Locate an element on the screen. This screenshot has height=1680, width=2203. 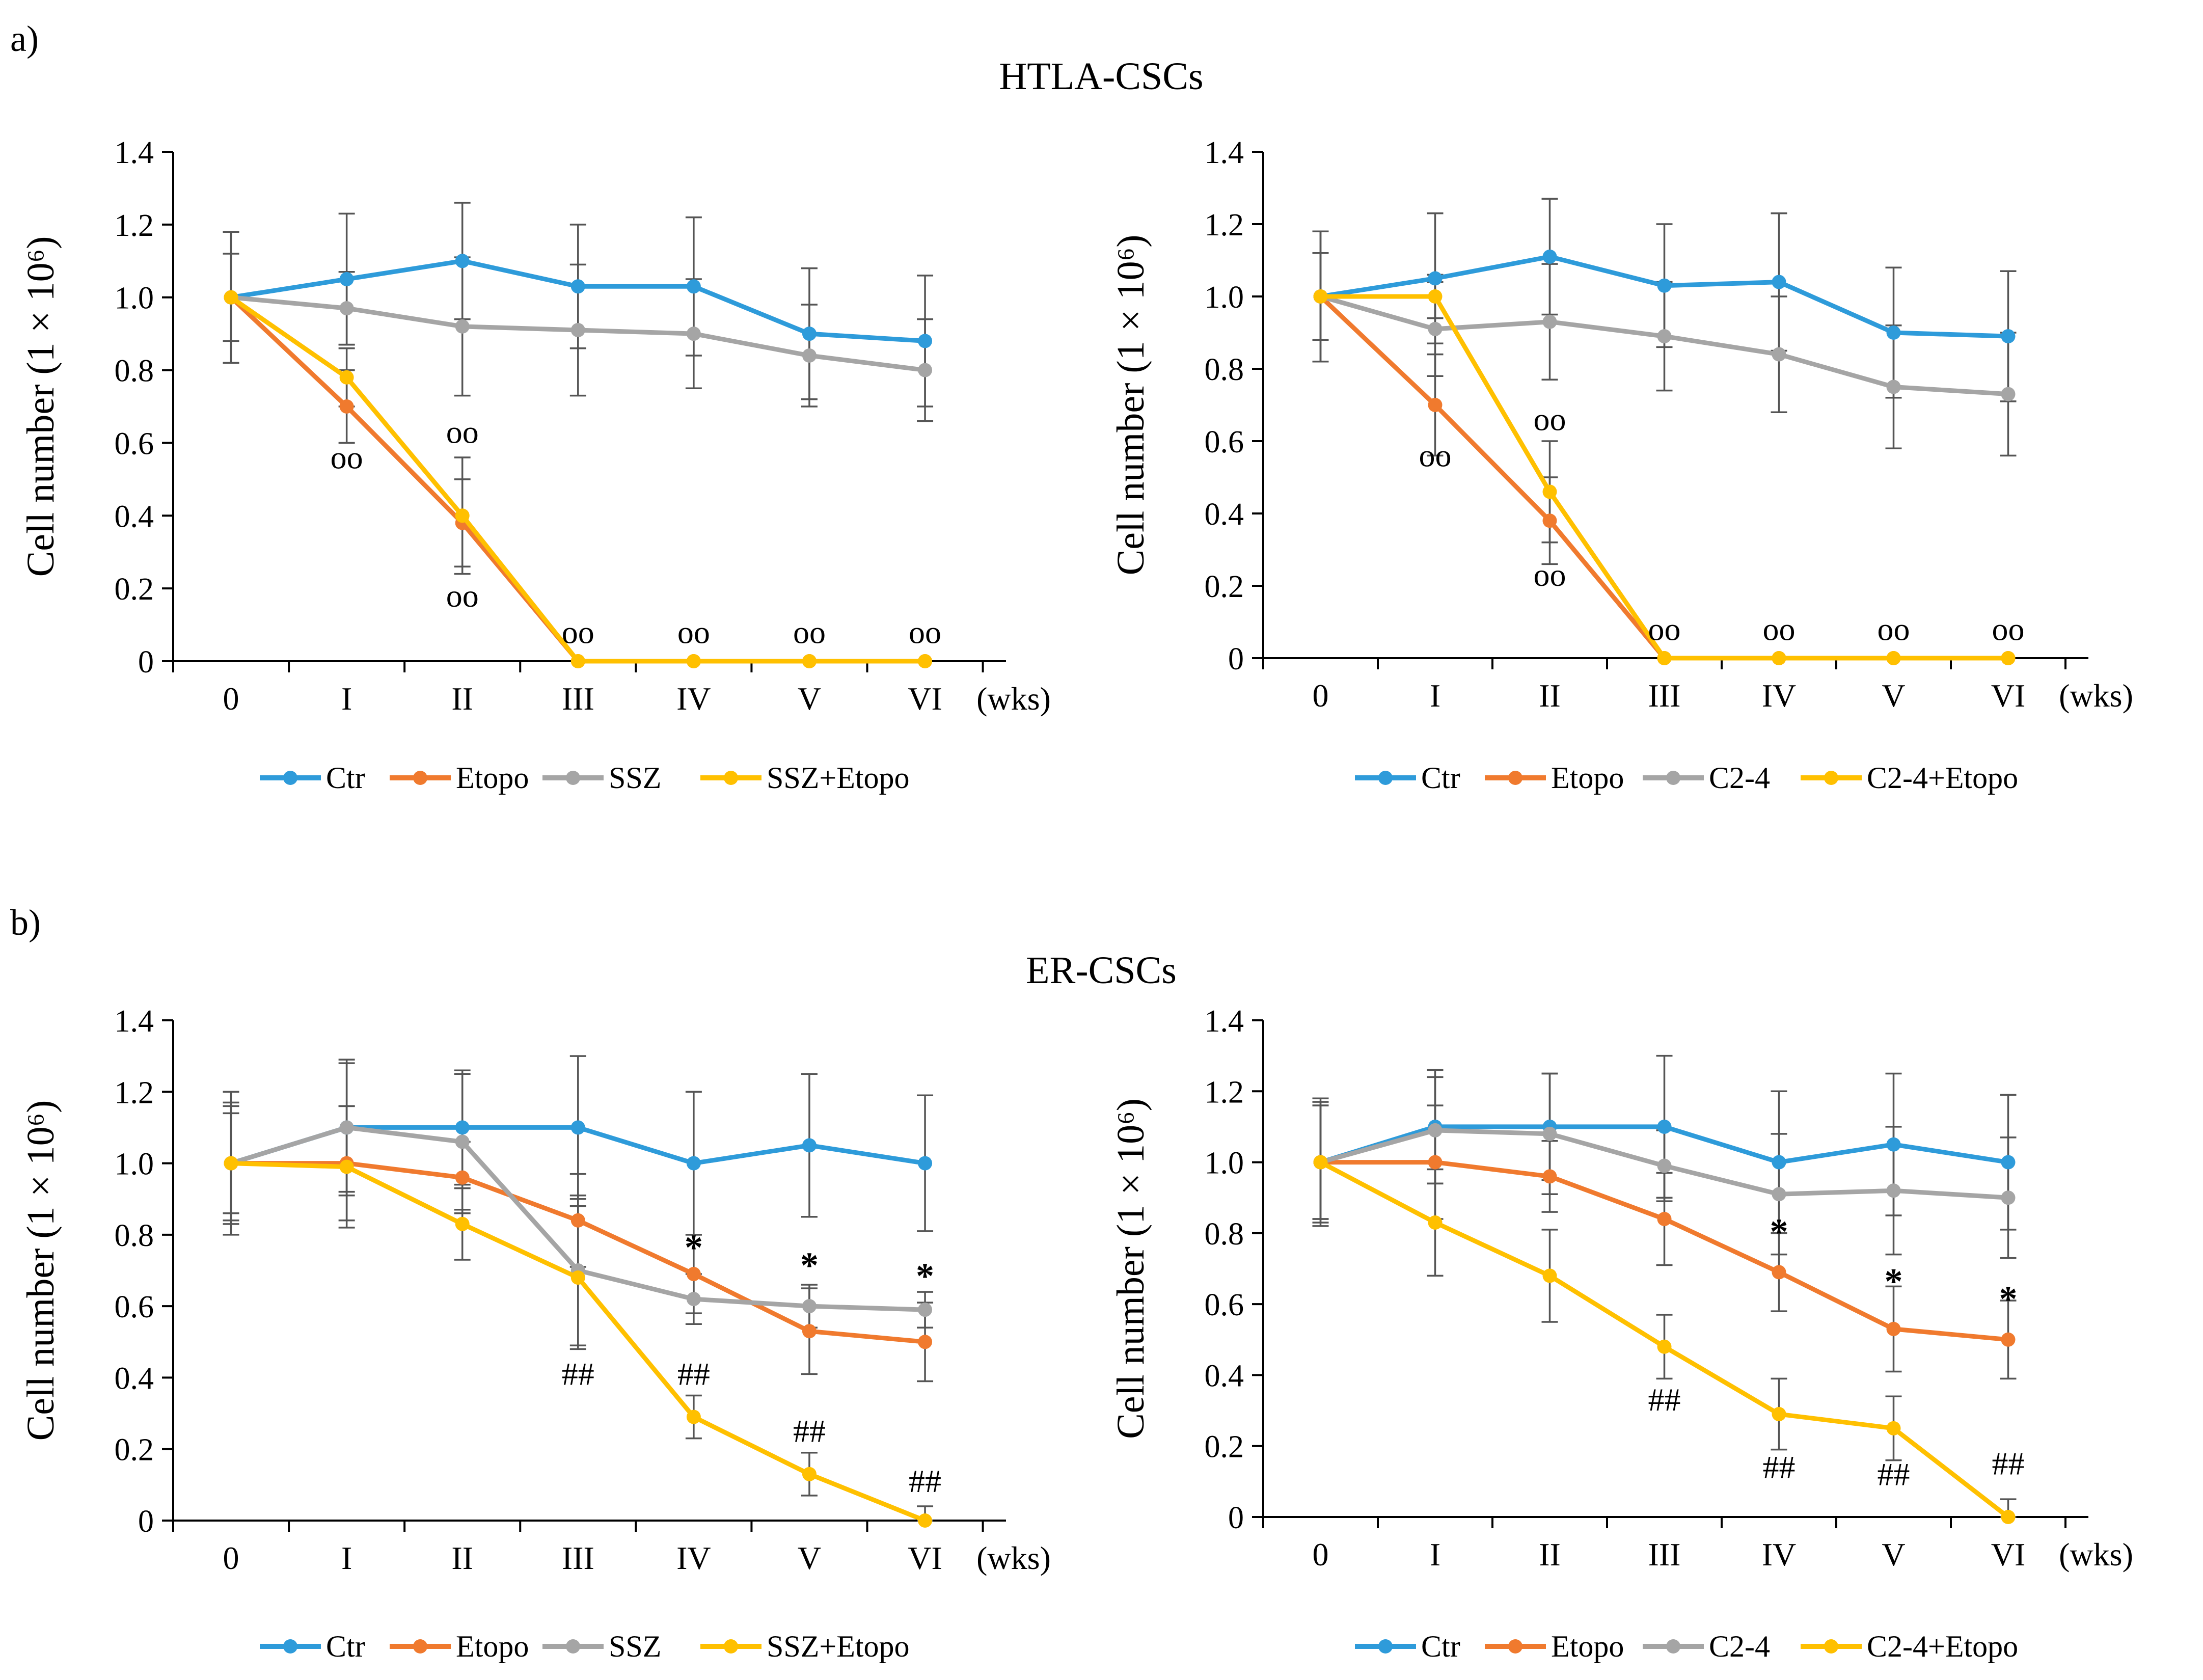
panel-b-letter: b) is located at coordinates (25, 922).